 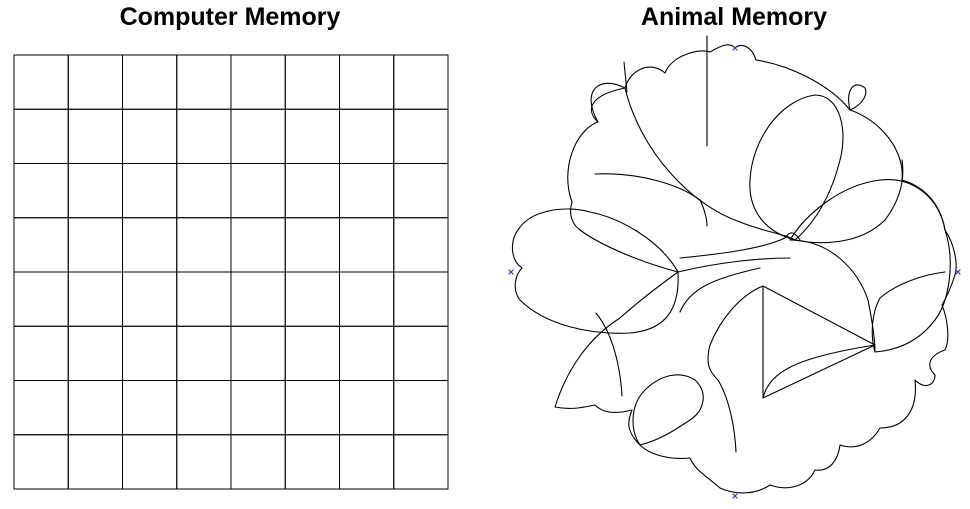 What do you see at coordinates (230, 17) in the screenshot?
I see `computer-memory-title: Computer Memory` at bounding box center [230, 17].